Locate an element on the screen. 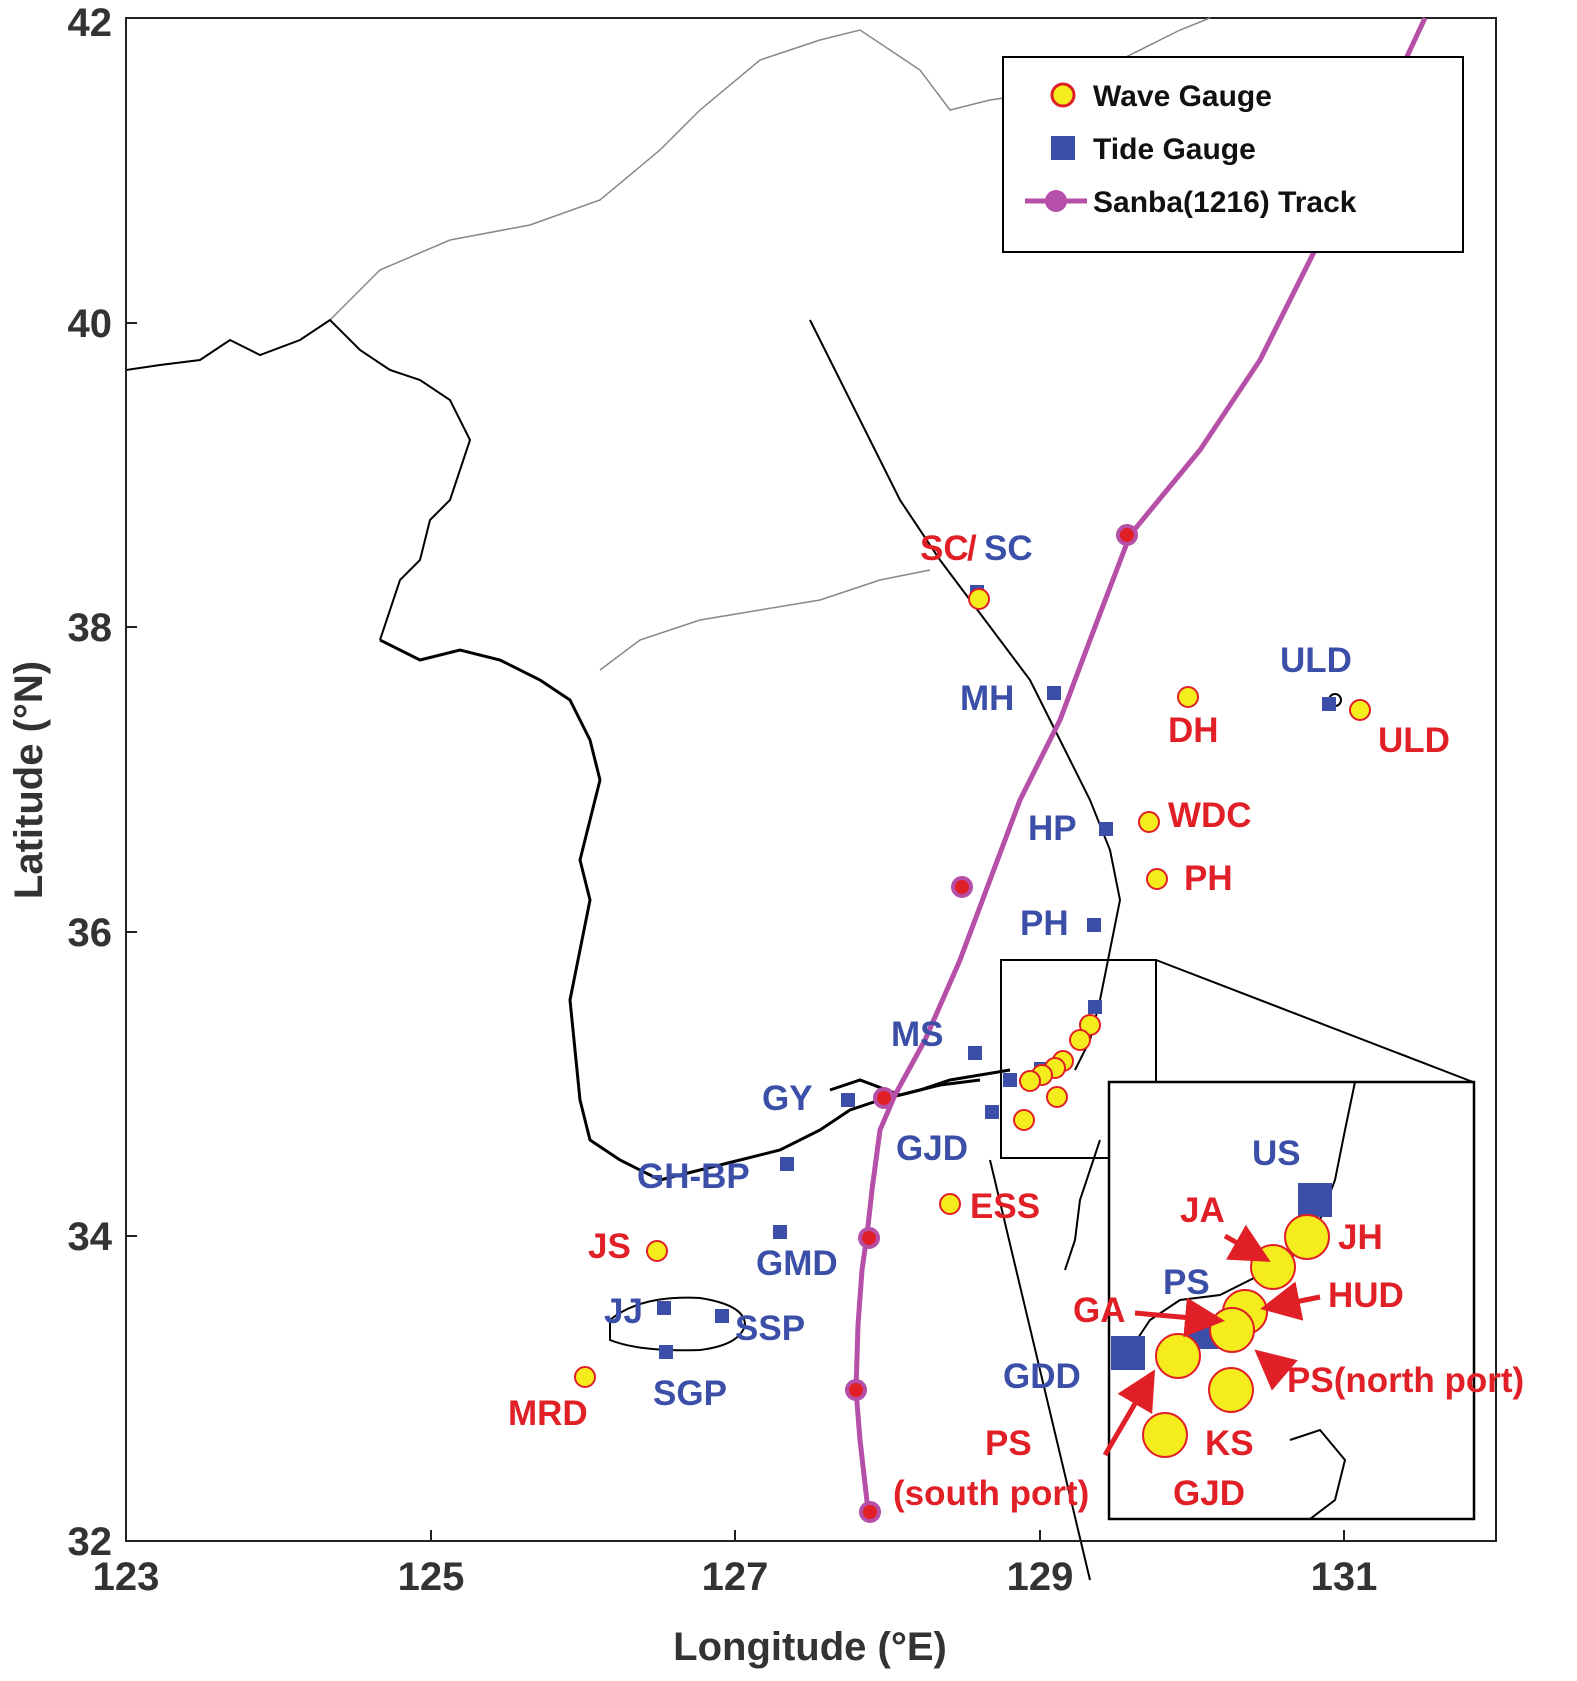 This screenshot has width=1577, height=1681. tide-label: SGP is located at coordinates (690, 1393).